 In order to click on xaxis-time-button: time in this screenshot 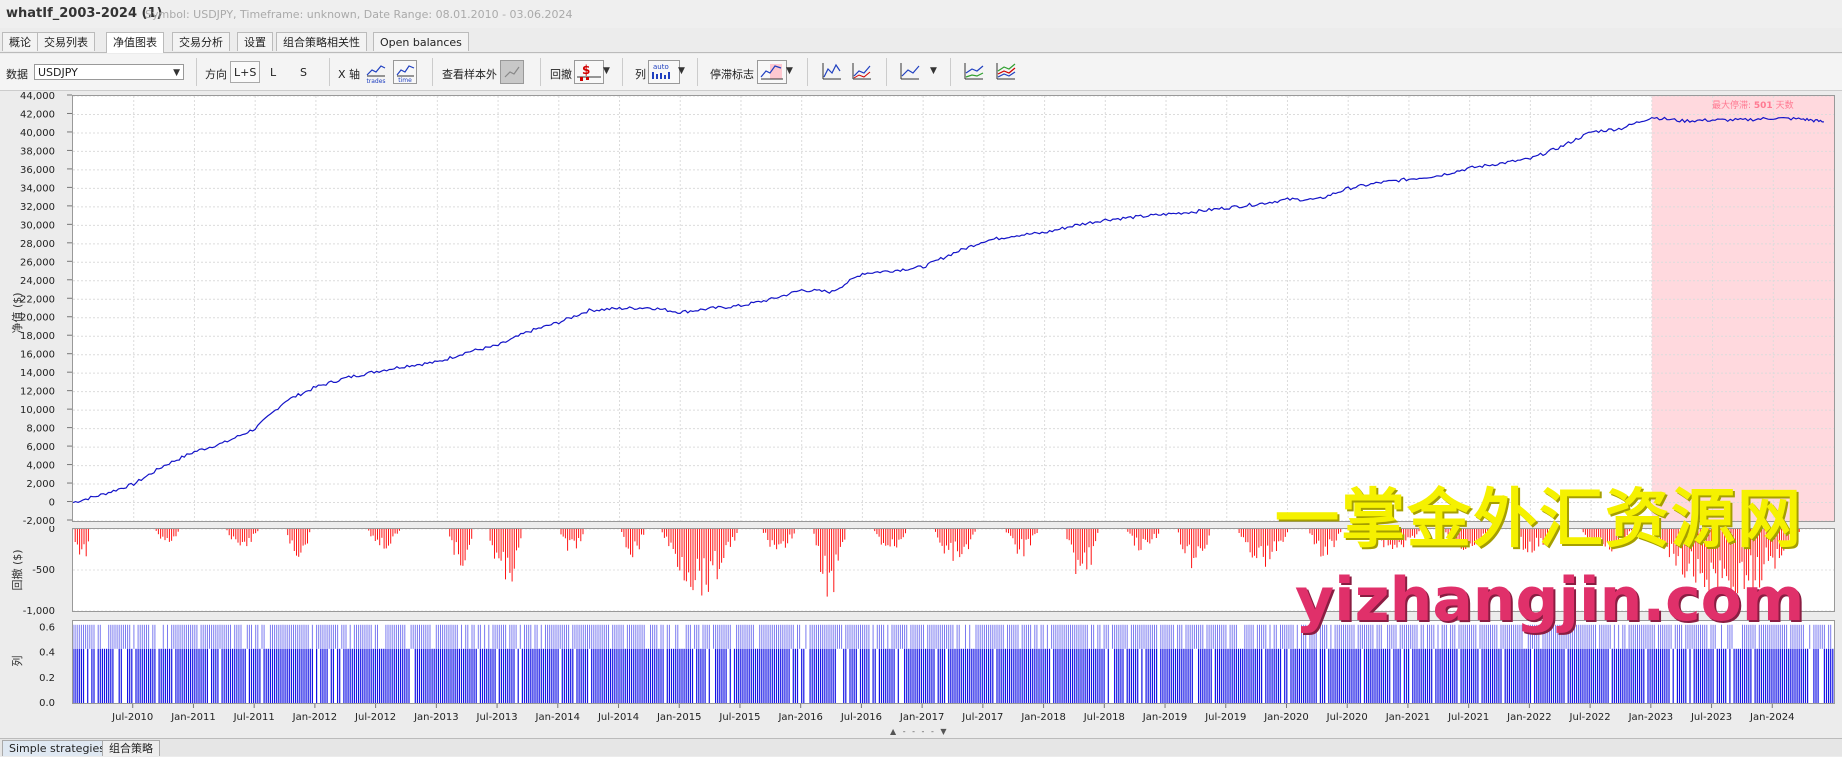, I will do `click(405, 72)`.